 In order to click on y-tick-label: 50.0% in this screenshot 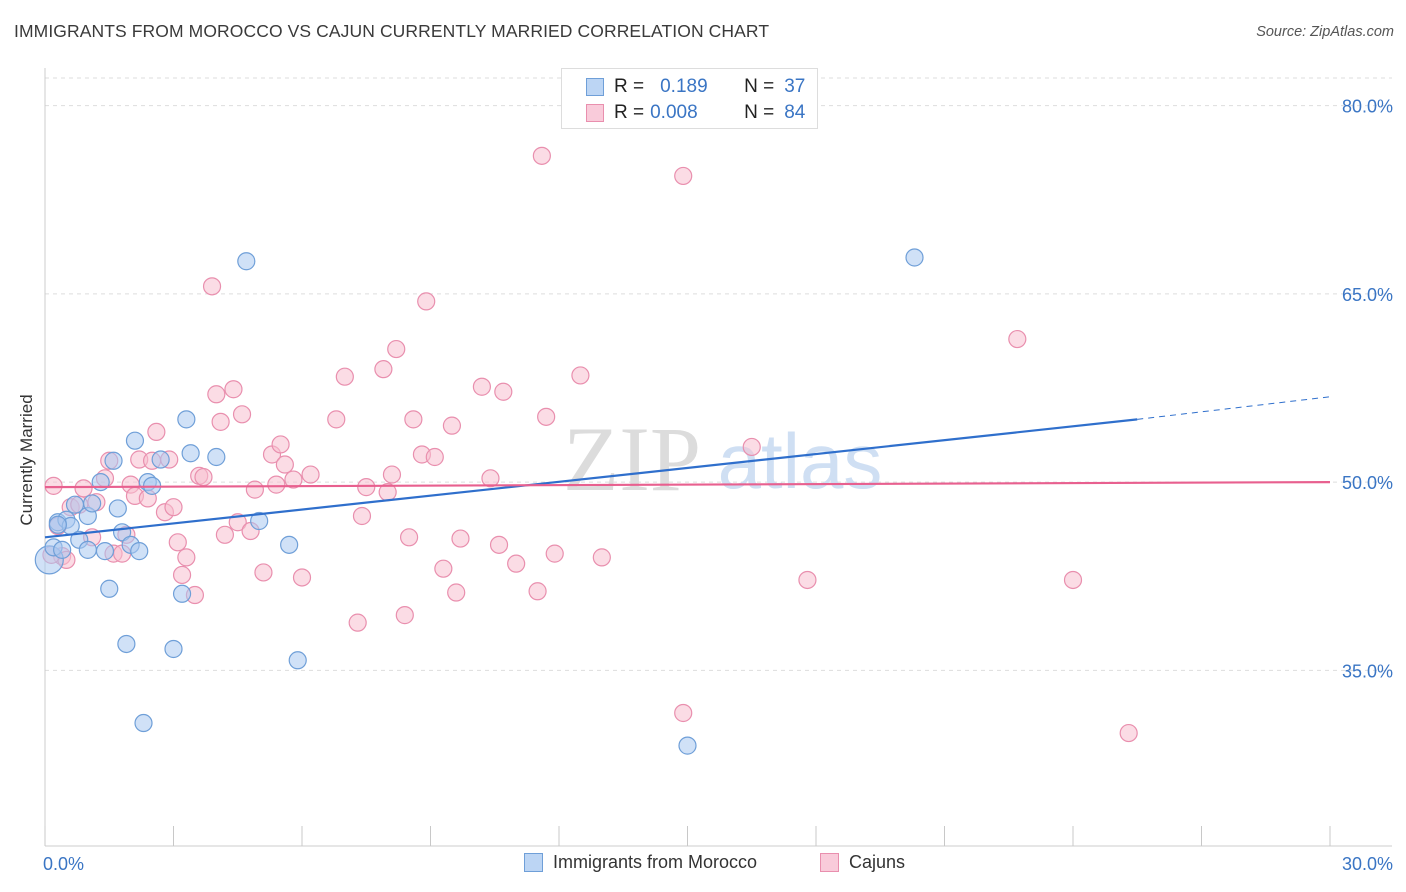, I will do `click(1367, 483)`.